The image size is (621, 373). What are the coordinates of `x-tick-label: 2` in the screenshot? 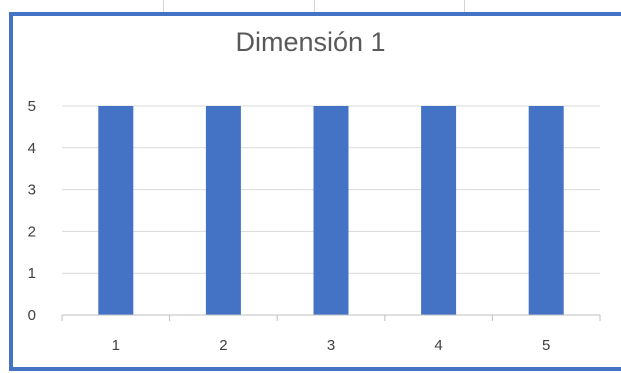 It's located at (223, 345).